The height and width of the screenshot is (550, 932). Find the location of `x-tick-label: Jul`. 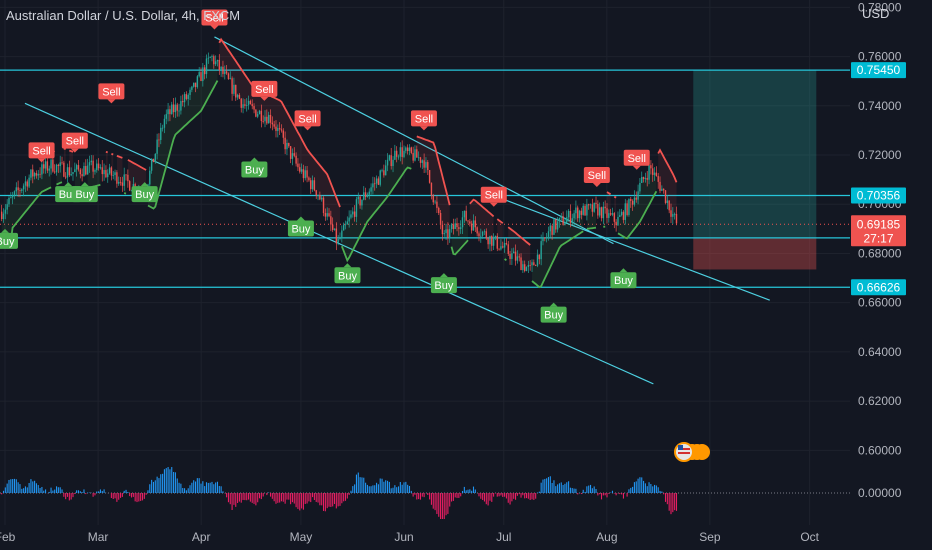

x-tick-label: Jul is located at coordinates (503, 537).